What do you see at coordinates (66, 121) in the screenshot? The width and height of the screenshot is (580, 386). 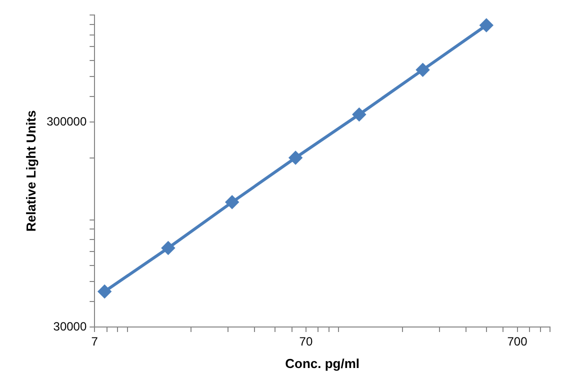 I see `y-tick-label: 300000` at bounding box center [66, 121].